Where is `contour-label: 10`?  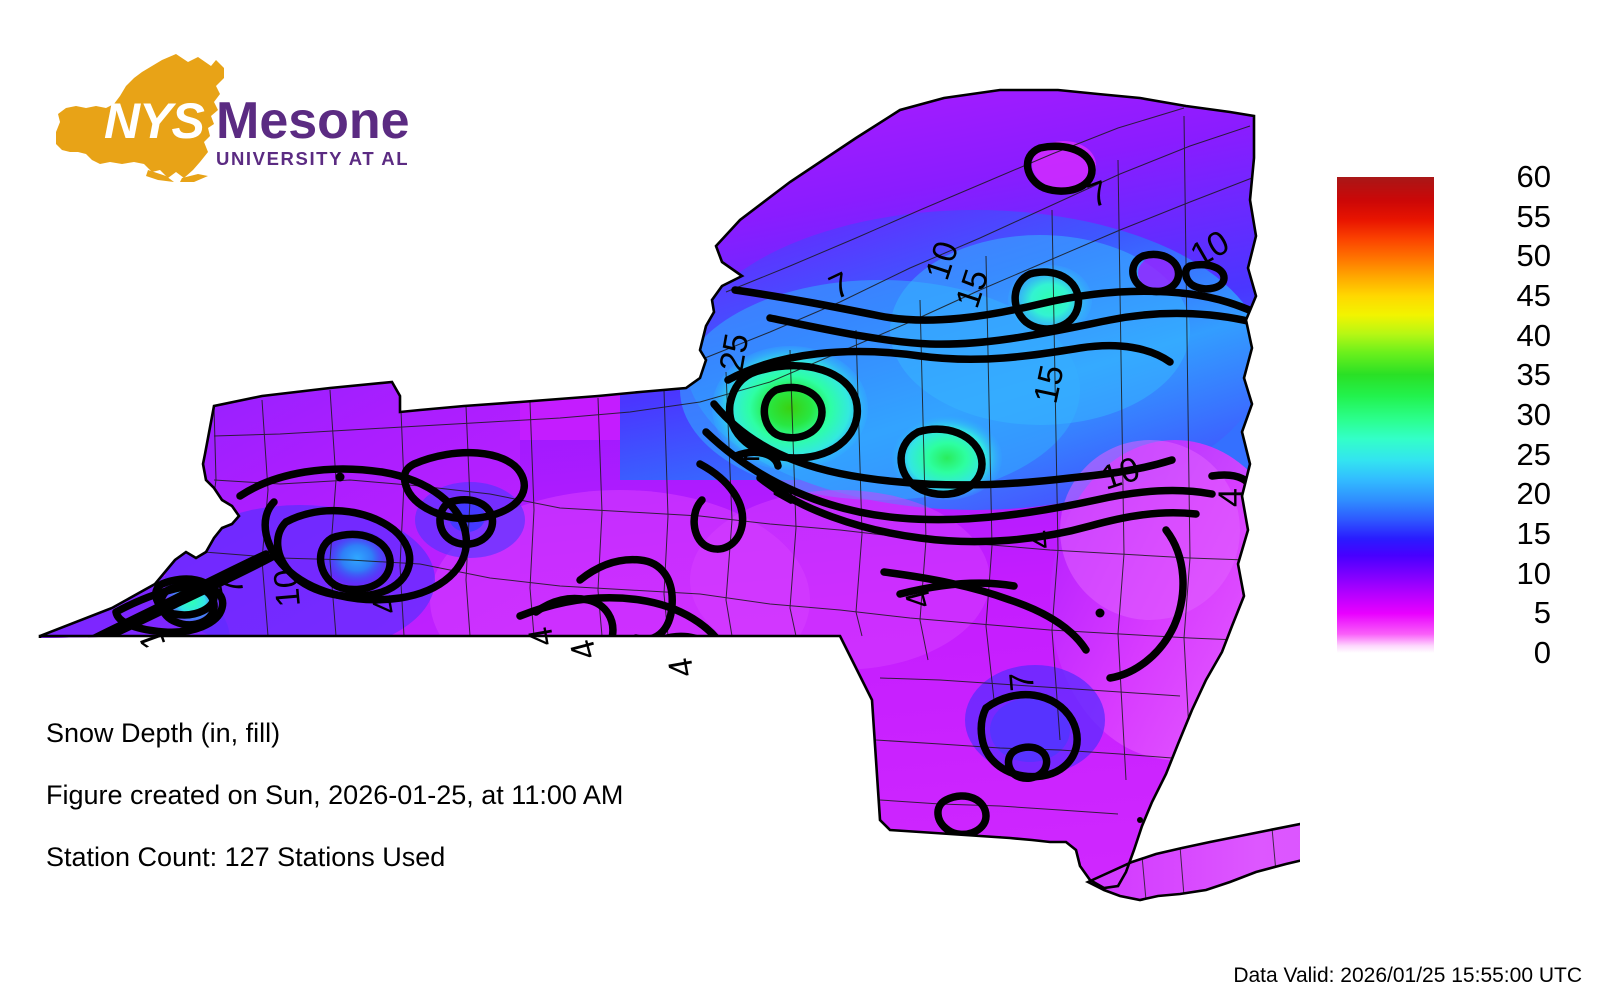
contour-label: 10 is located at coordinates (287, 588).